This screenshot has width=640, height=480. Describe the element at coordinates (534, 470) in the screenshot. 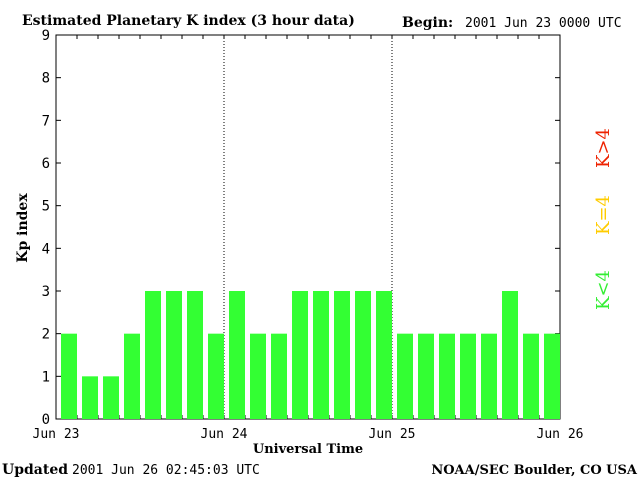

I see `source-credit: NOAA/SEC Boulder, CO USA` at that location.